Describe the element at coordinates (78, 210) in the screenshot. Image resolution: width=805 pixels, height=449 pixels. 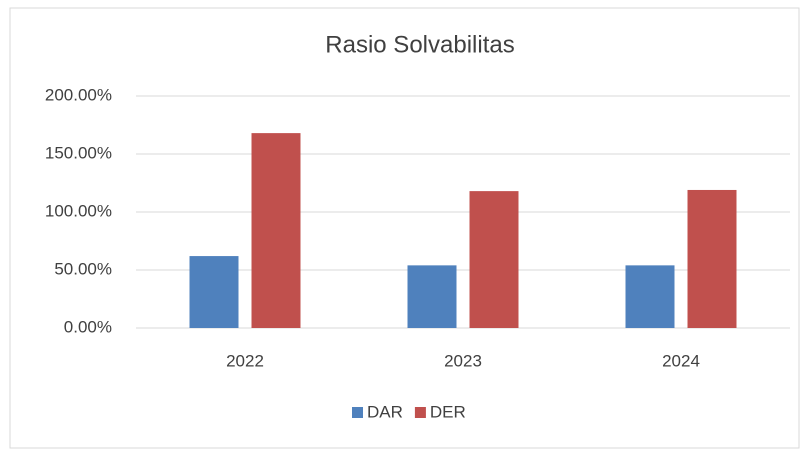
I see `y-tick-label: 100.00%` at that location.